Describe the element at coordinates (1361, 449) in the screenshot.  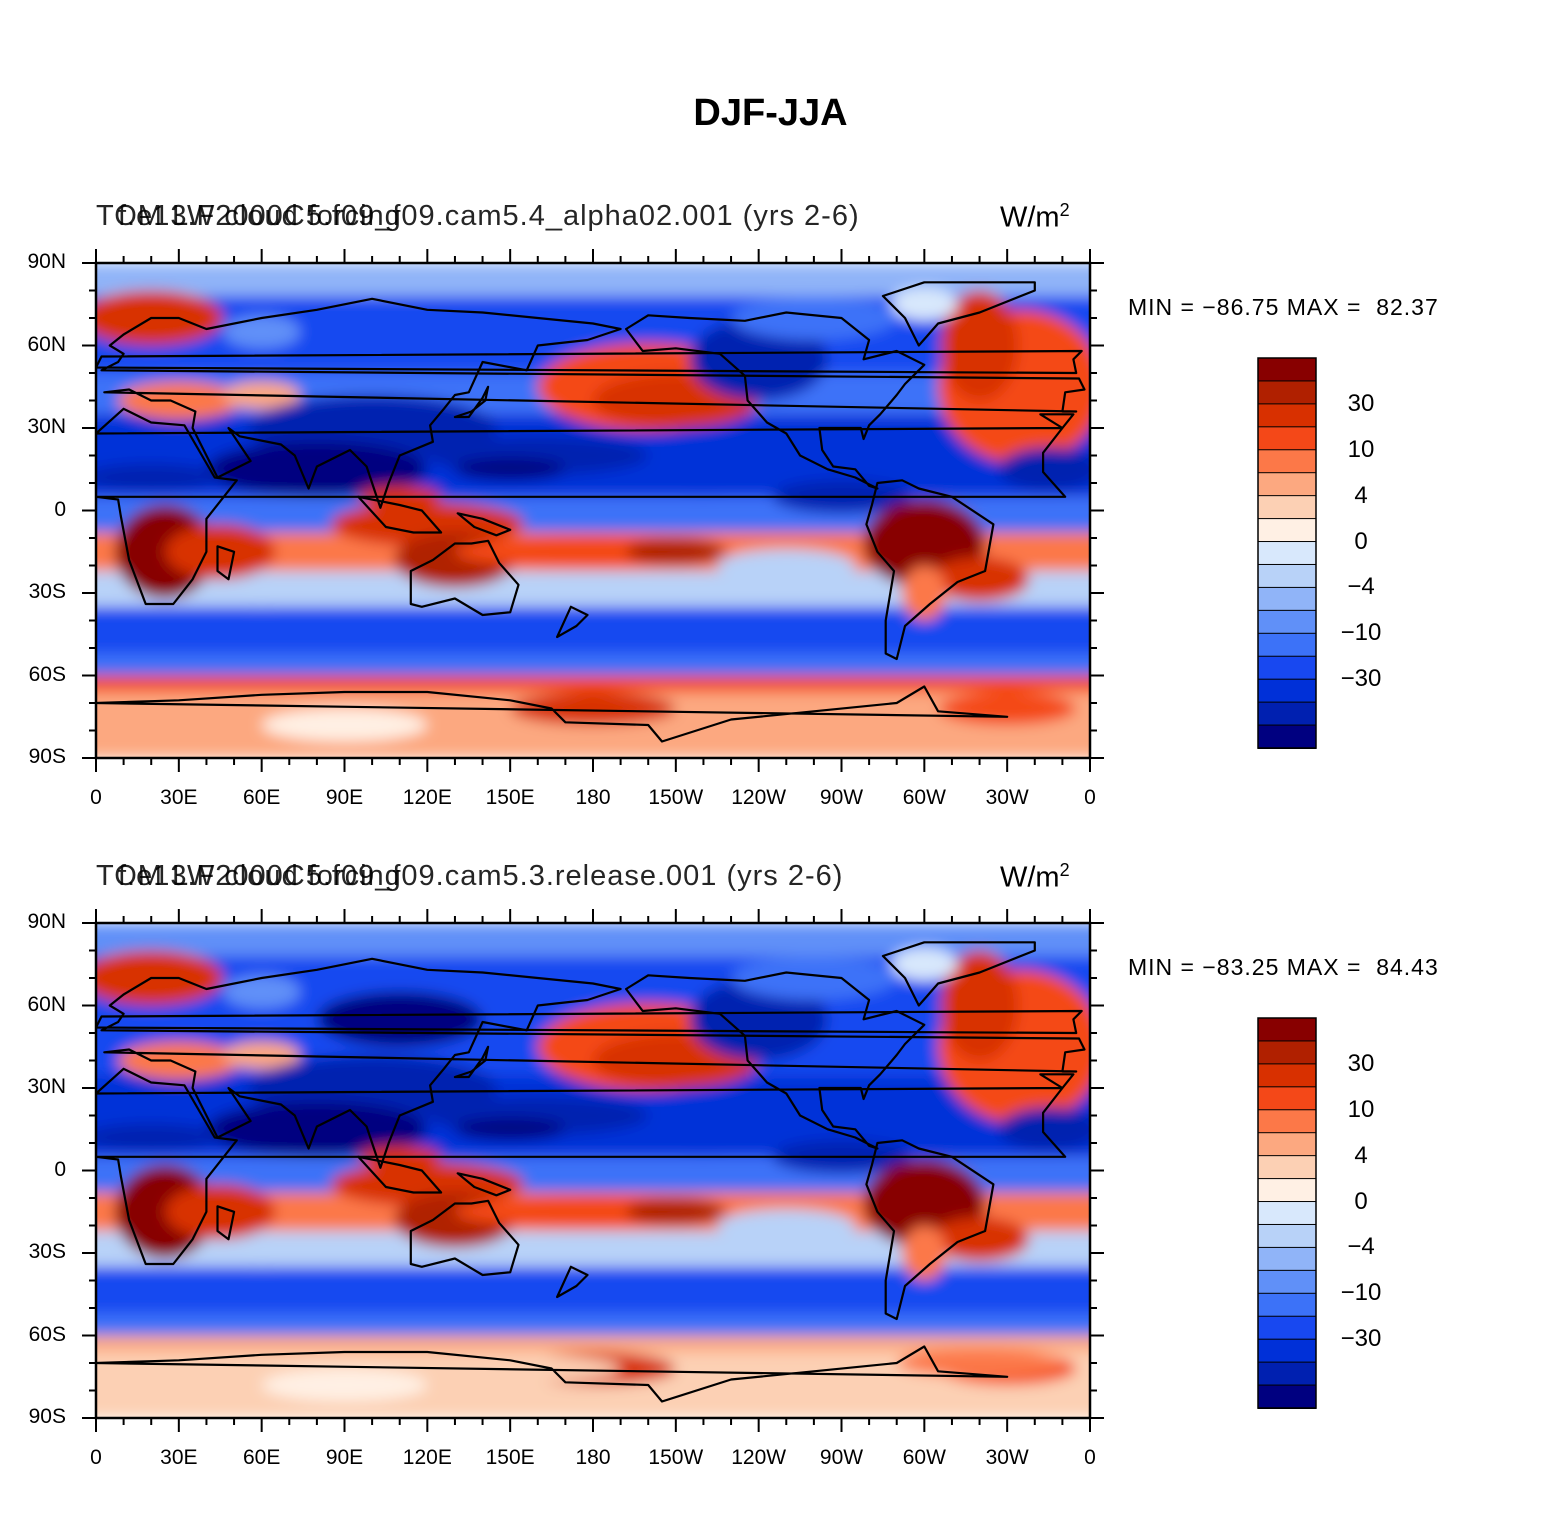
I see `colorbar-level-label: 10` at that location.